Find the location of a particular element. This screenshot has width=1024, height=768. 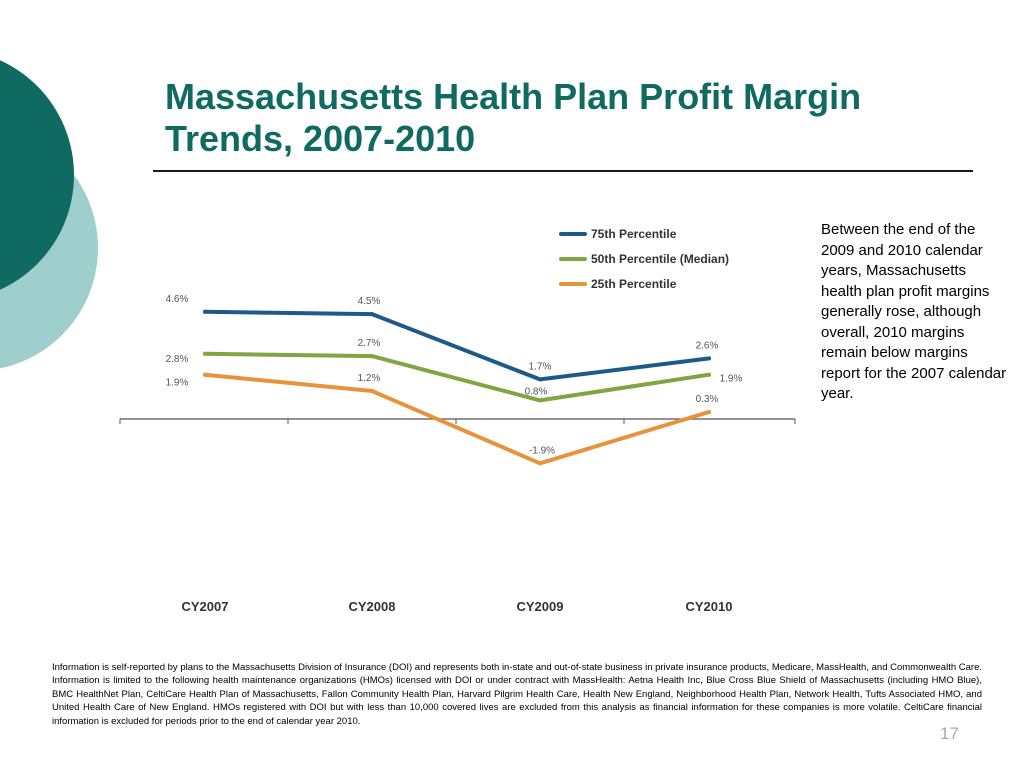

legend-label: 50th Percentile (Median) is located at coordinates (660, 259).